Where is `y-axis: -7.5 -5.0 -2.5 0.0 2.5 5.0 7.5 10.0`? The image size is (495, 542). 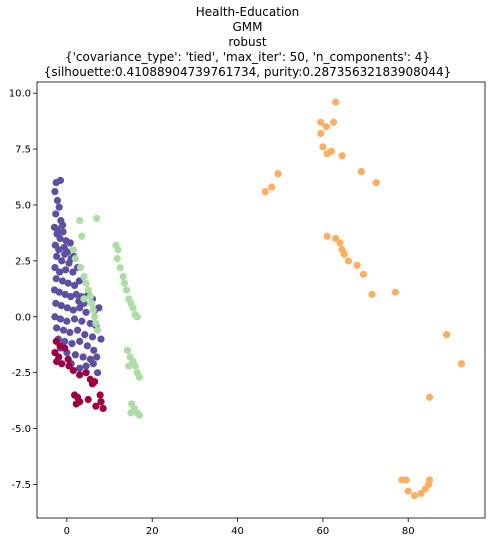
y-axis: -7.5 -5.0 -2.5 0.0 2.5 5.0 7.5 10.0 is located at coordinates (23, 290).